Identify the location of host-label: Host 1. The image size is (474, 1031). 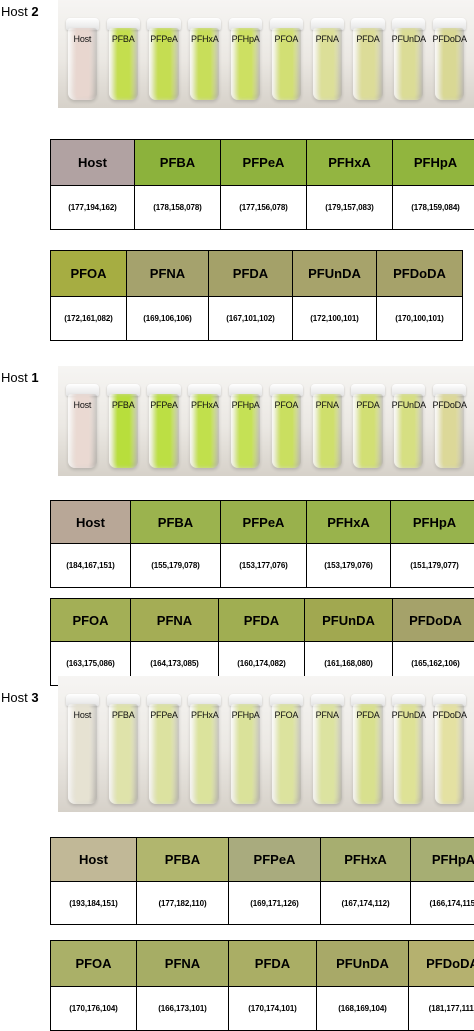
(20, 377).